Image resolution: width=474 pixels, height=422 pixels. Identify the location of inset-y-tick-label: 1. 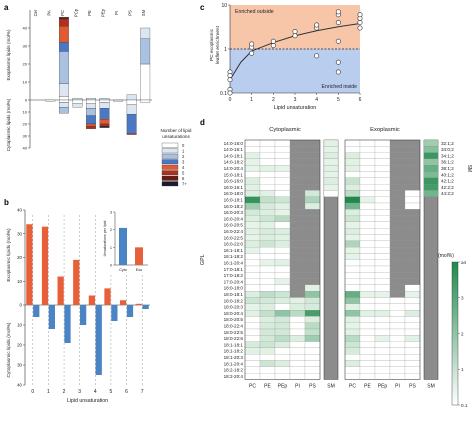
(111, 248).